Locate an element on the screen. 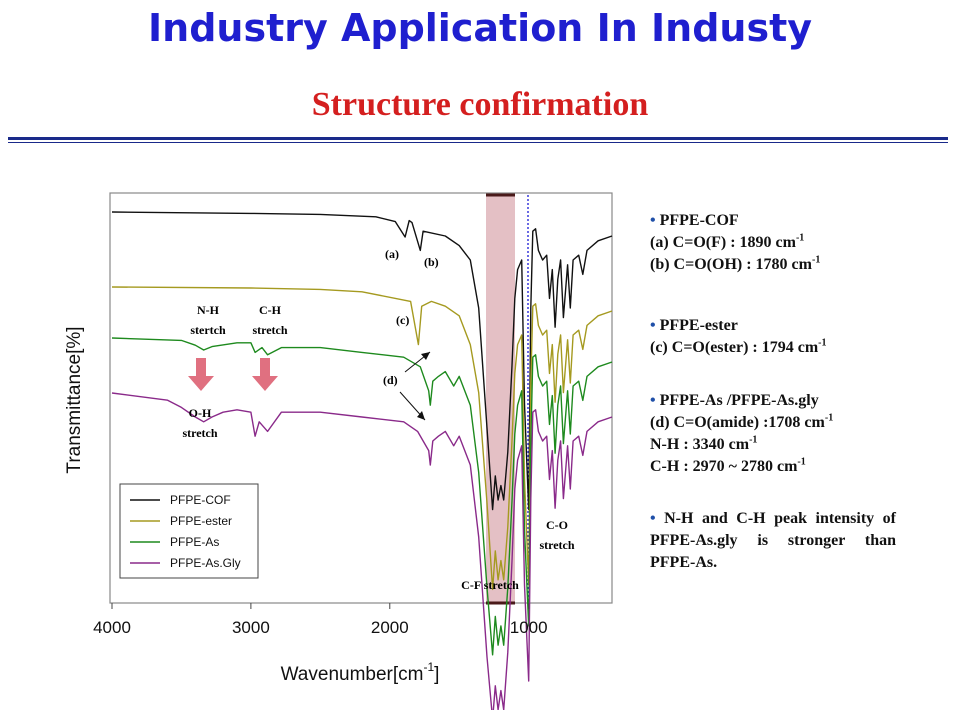  x-axis-ticks: 4000 3000 2000 1000 is located at coordinates (320, 620).